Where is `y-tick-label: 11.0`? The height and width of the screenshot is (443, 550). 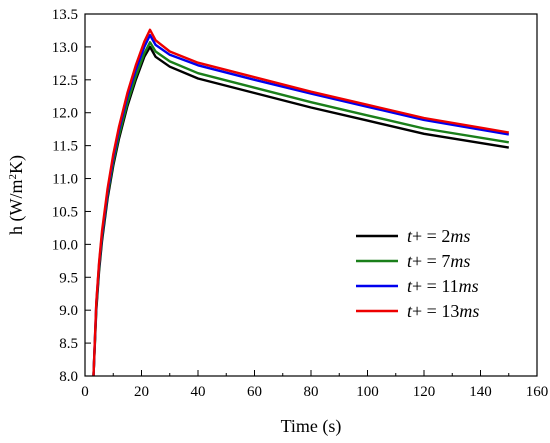
y-tick-label: 11.0 is located at coordinates (65, 180).